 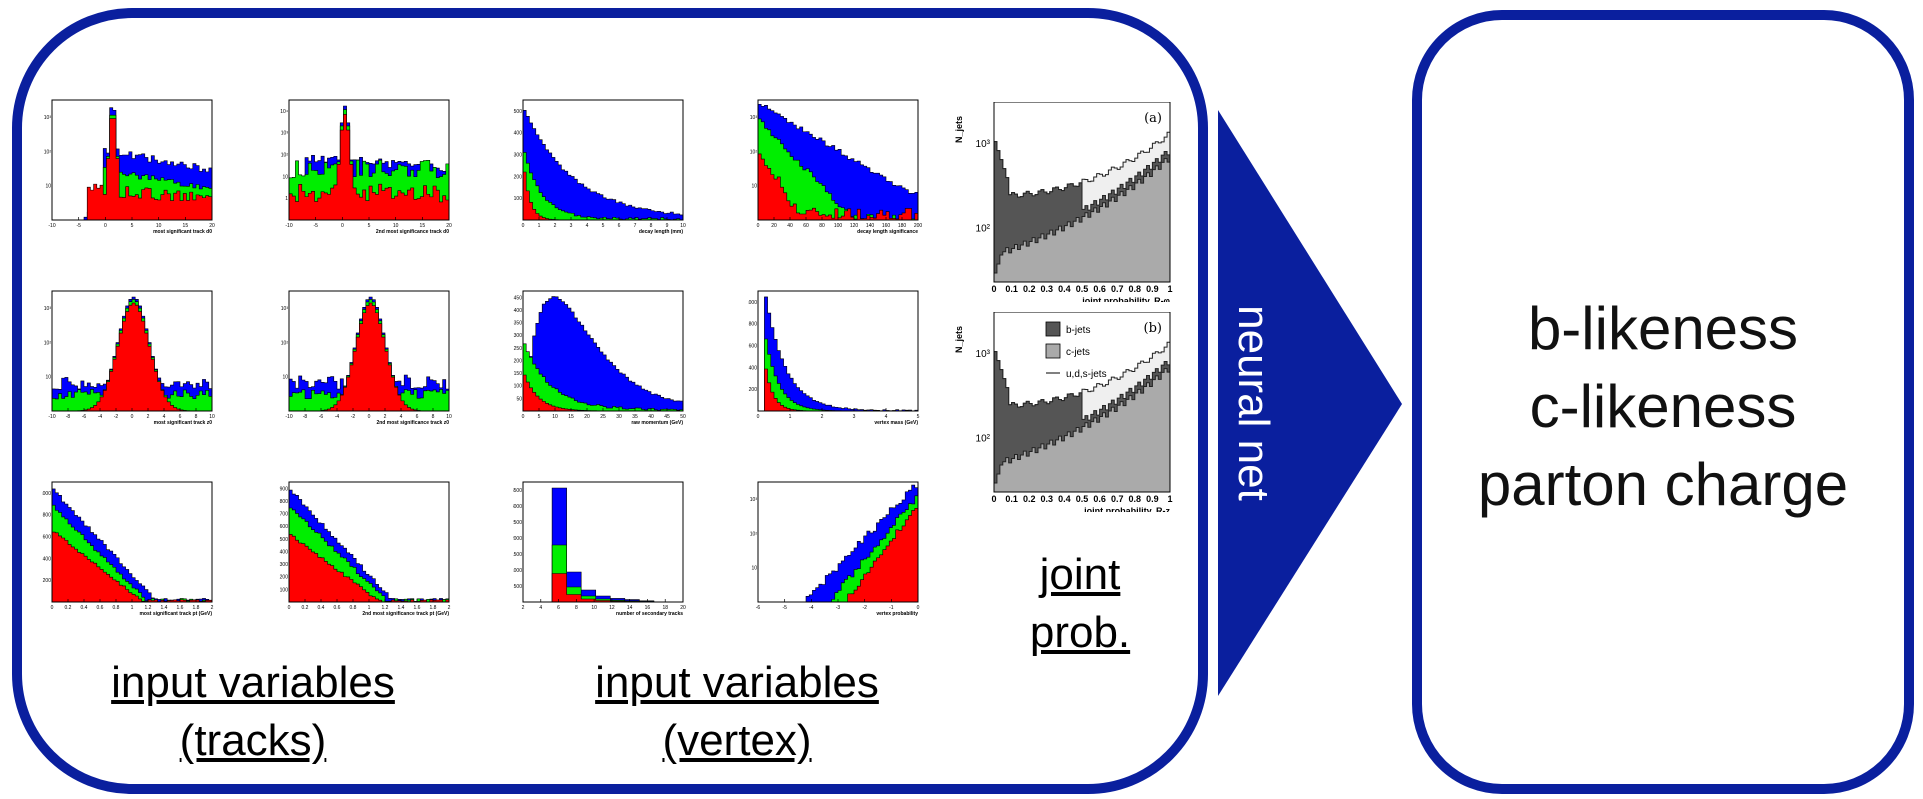 I want to click on x-tick-label: 45, so click(x=667, y=417).